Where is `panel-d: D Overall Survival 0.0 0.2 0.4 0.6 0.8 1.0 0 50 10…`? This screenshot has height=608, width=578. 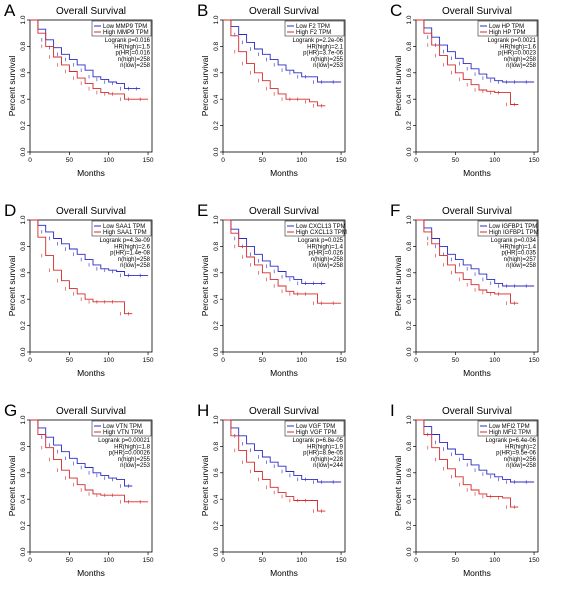
panel-d: D Overall Survival 0.0 0.2 0.4 0.6 0.8 1.0 0 50 10… is located at coordinates (79, 289).